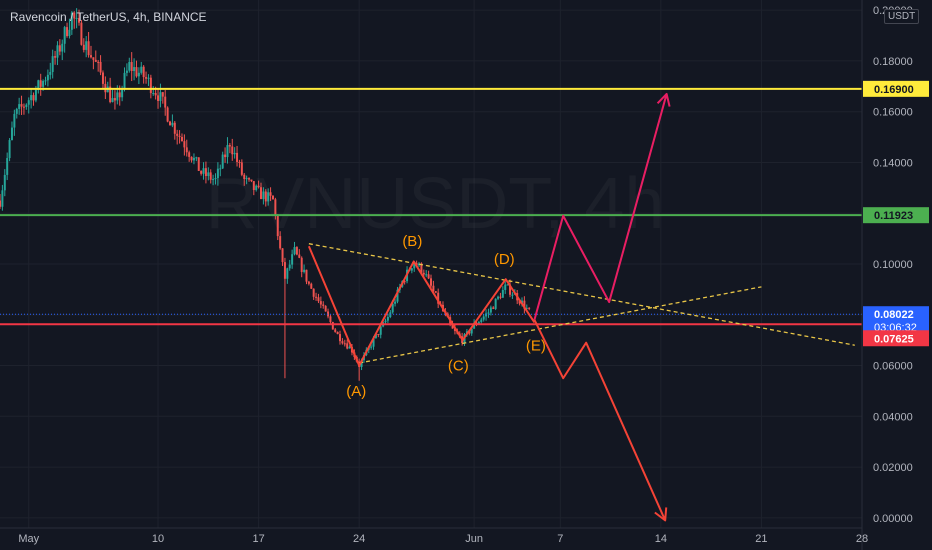  Describe the element at coordinates (661, 539) in the screenshot. I see `time-tick-label: 14` at that location.